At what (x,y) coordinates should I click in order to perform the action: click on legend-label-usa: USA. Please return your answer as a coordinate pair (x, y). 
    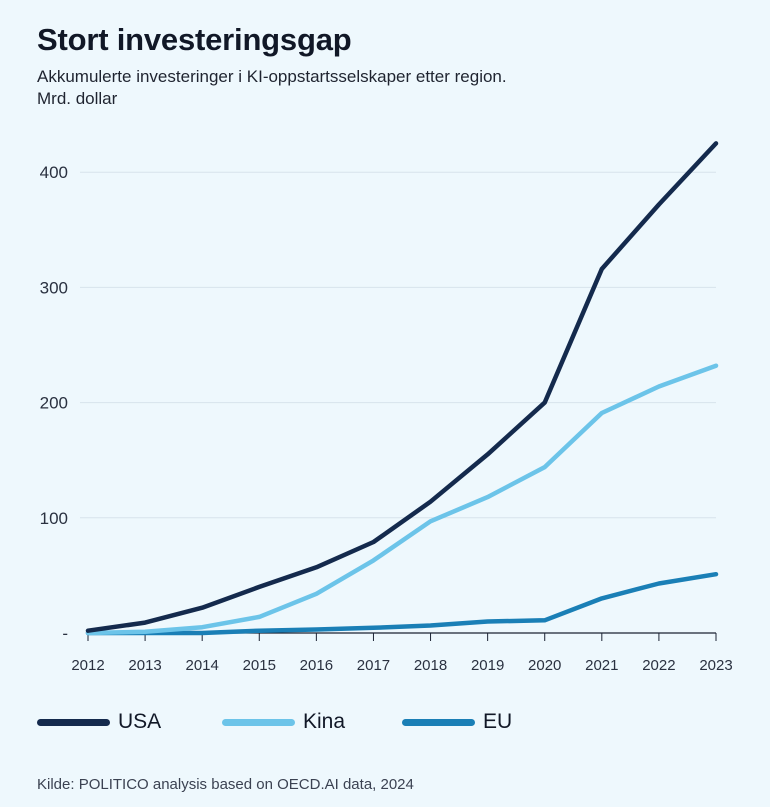
    Looking at the image, I should click on (140, 721).